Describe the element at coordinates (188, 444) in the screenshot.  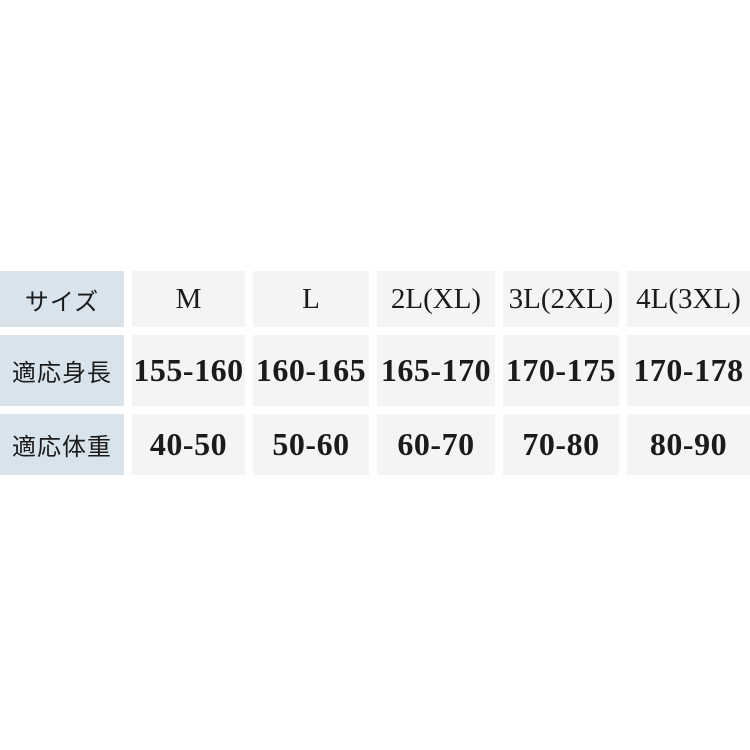
I see `weight-value-m: 40-50` at that location.